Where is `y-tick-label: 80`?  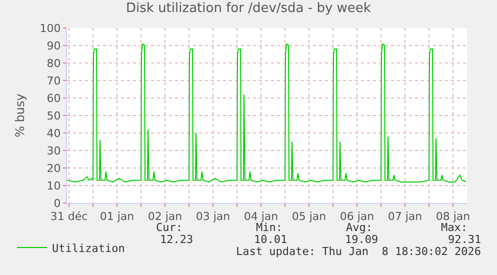
y-tick-label: 80 is located at coordinates (53, 63).